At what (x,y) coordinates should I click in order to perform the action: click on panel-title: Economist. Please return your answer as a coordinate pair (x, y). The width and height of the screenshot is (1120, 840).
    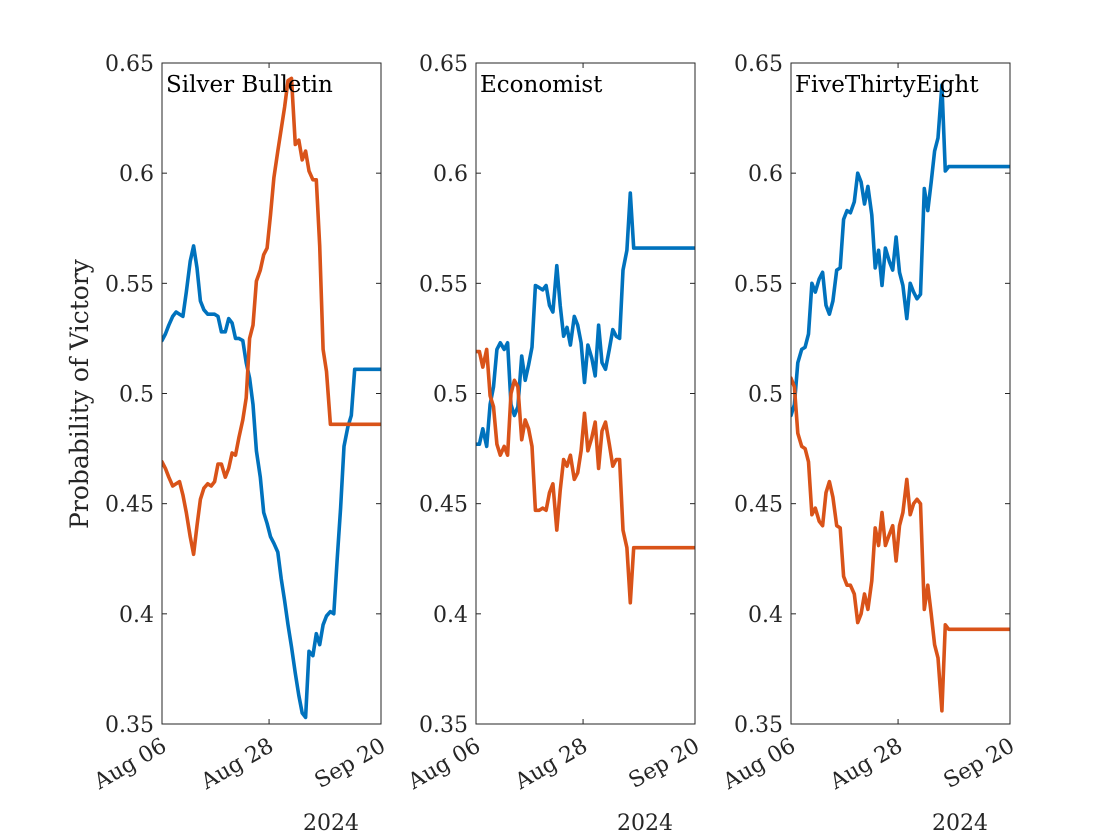
    Looking at the image, I should click on (541, 85).